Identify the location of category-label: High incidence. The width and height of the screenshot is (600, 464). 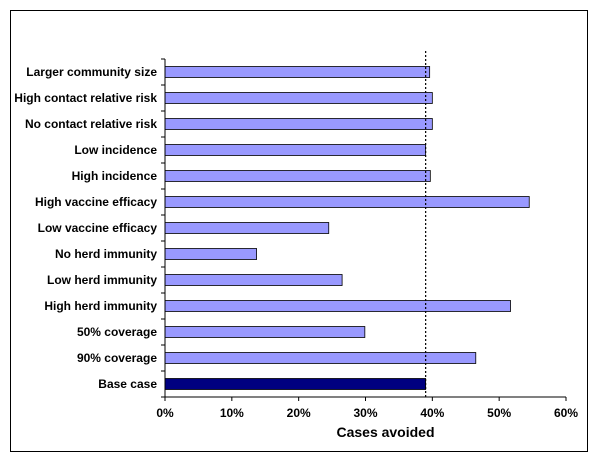
(115, 176).